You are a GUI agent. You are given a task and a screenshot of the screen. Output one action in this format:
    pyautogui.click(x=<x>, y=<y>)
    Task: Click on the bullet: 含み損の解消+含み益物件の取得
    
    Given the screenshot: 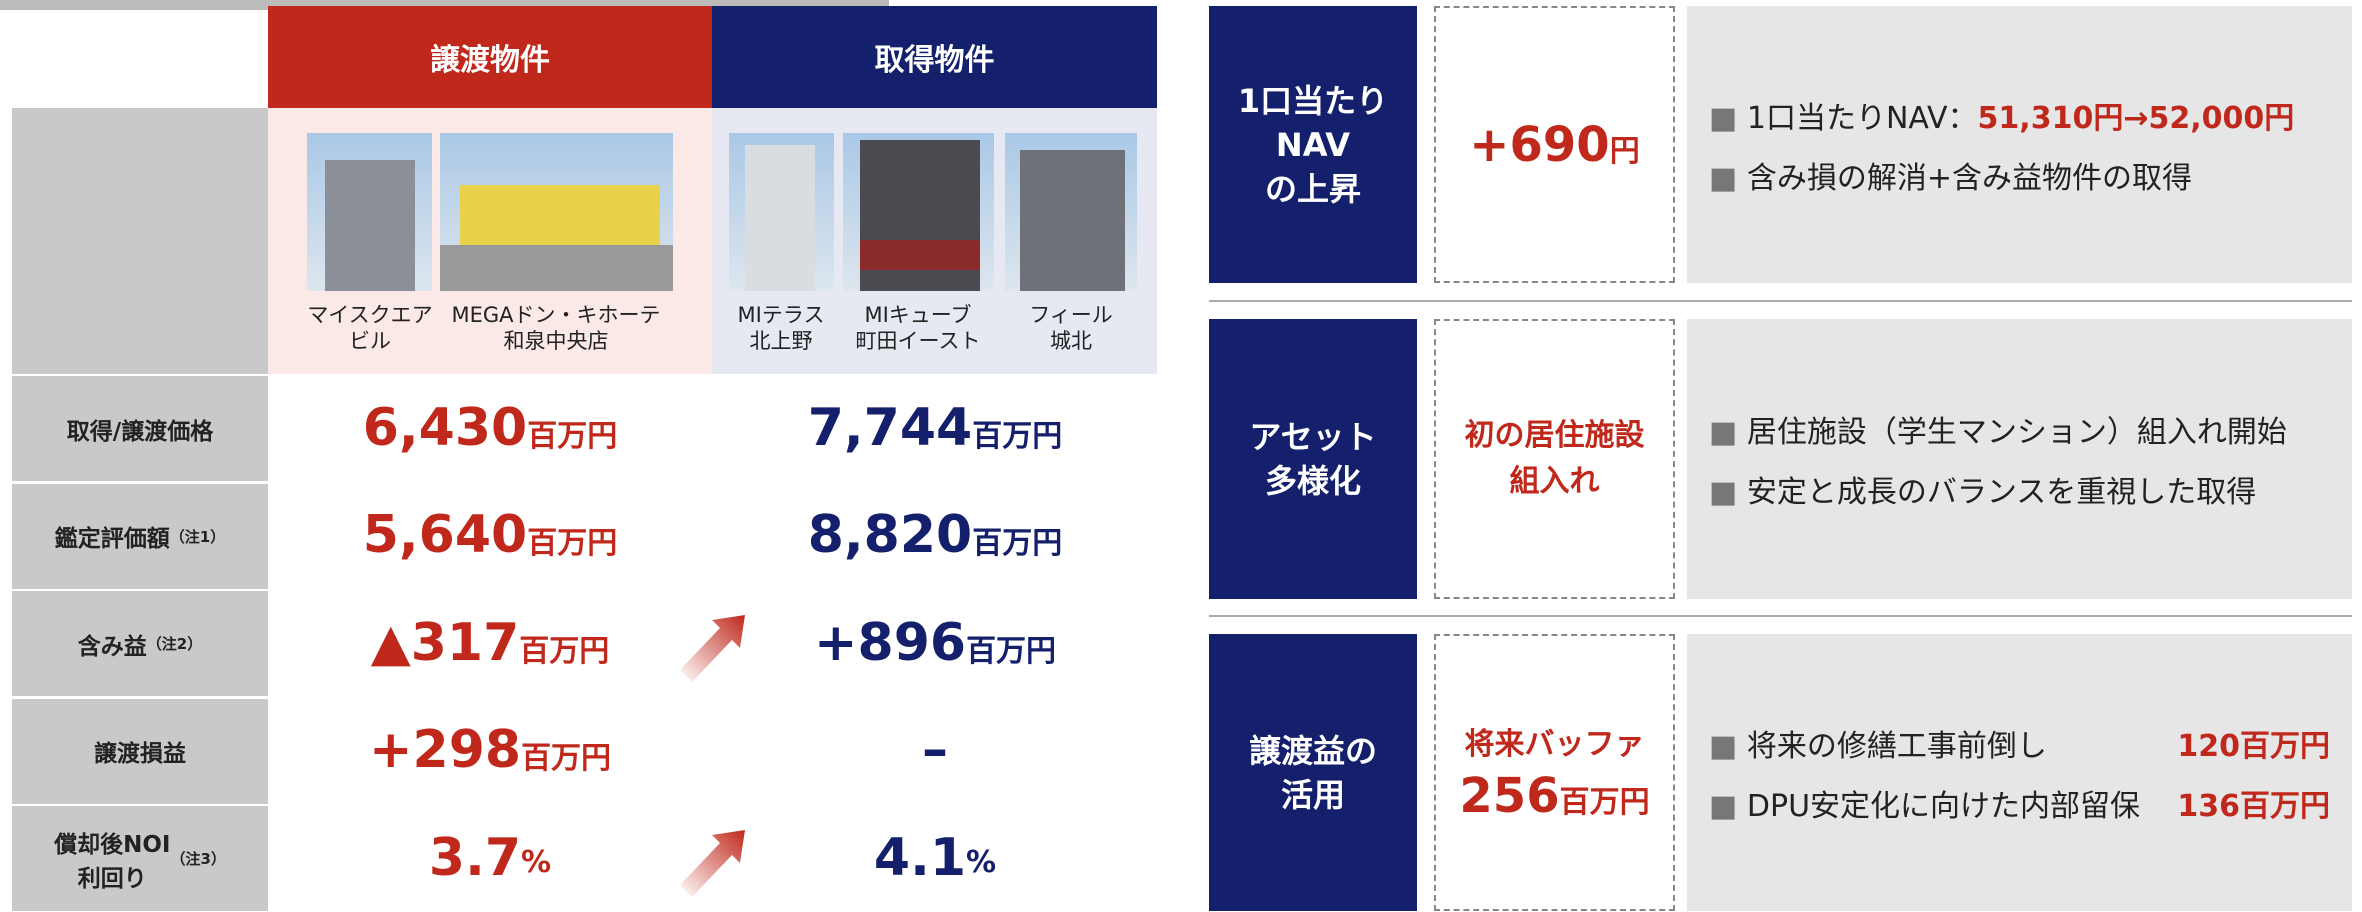 What is the action you would take?
    pyautogui.click(x=2019, y=175)
    